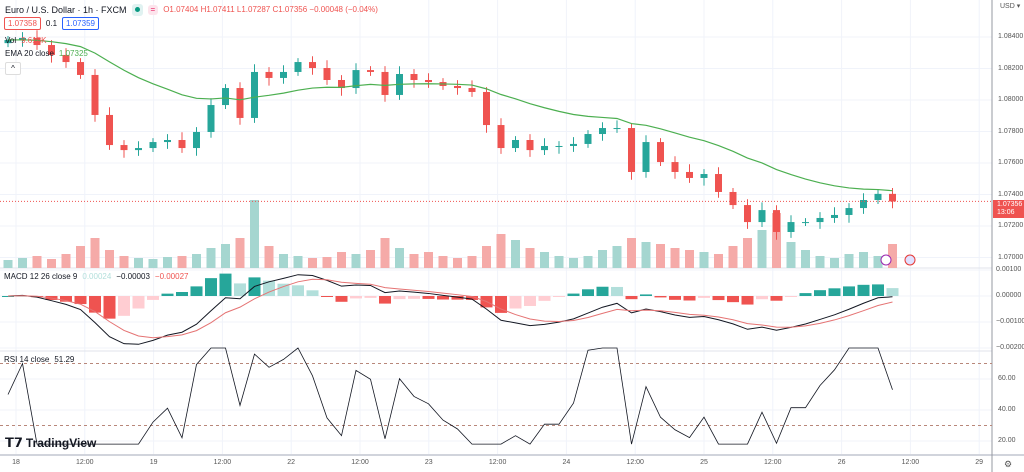 The width and height of the screenshot is (1024, 472). I want to click on time-axis-label: 24, so click(566, 462).